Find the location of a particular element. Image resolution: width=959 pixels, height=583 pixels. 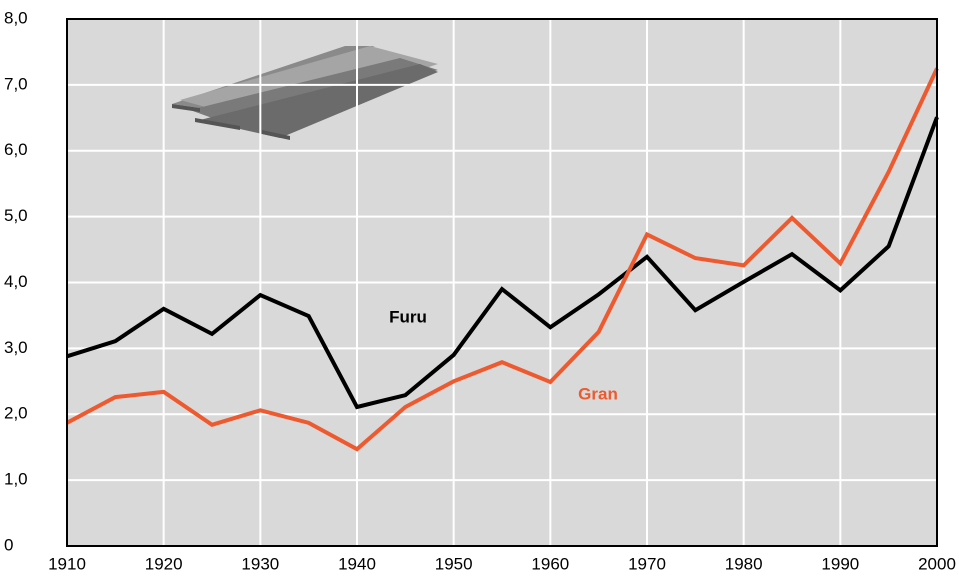

y-tick-label: 3,0 is located at coordinates (16, 347).